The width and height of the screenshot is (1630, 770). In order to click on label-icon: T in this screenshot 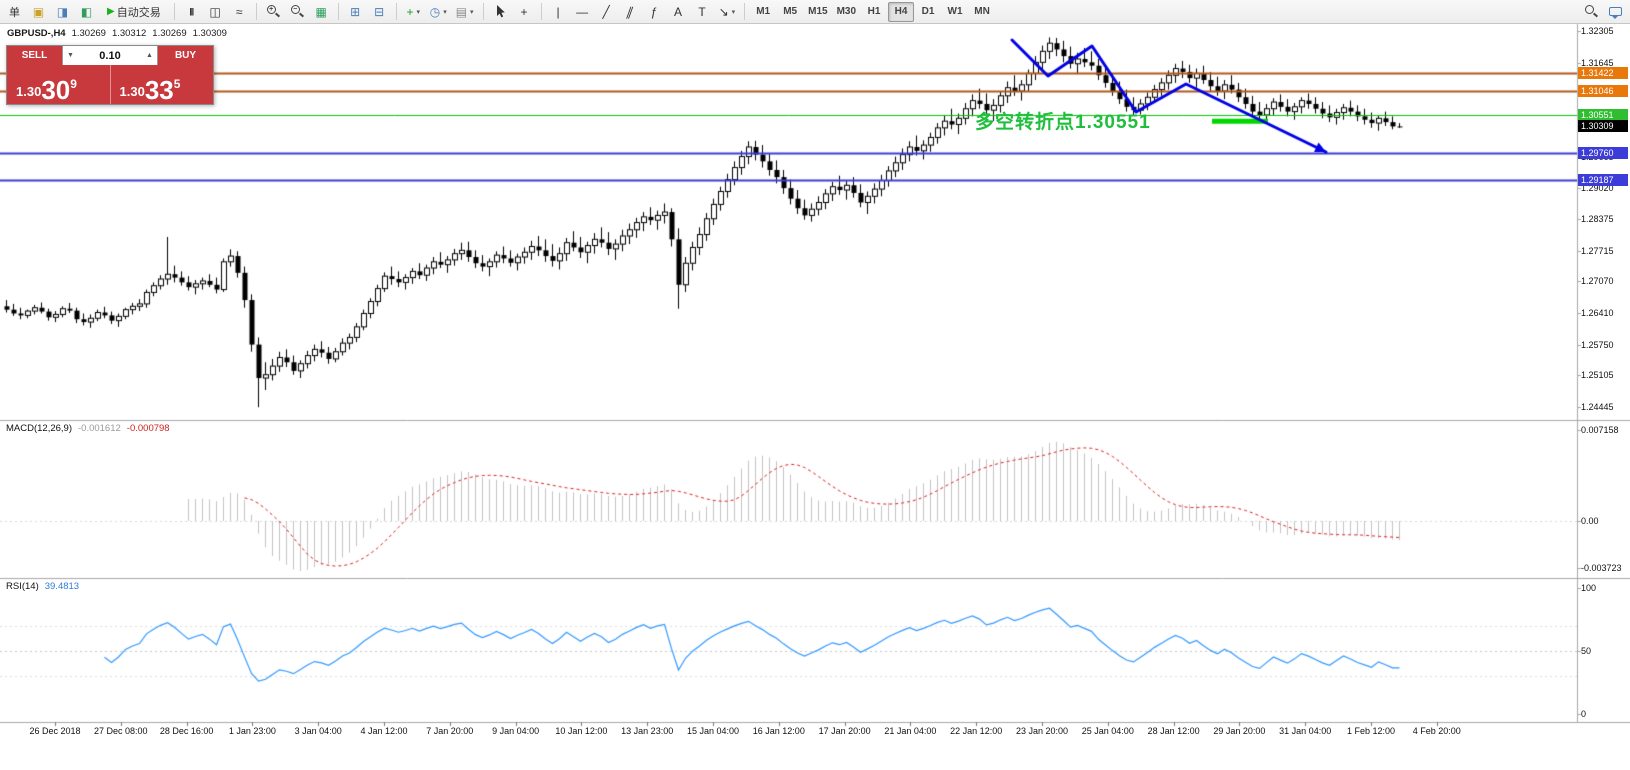, I will do `click(702, 11)`.